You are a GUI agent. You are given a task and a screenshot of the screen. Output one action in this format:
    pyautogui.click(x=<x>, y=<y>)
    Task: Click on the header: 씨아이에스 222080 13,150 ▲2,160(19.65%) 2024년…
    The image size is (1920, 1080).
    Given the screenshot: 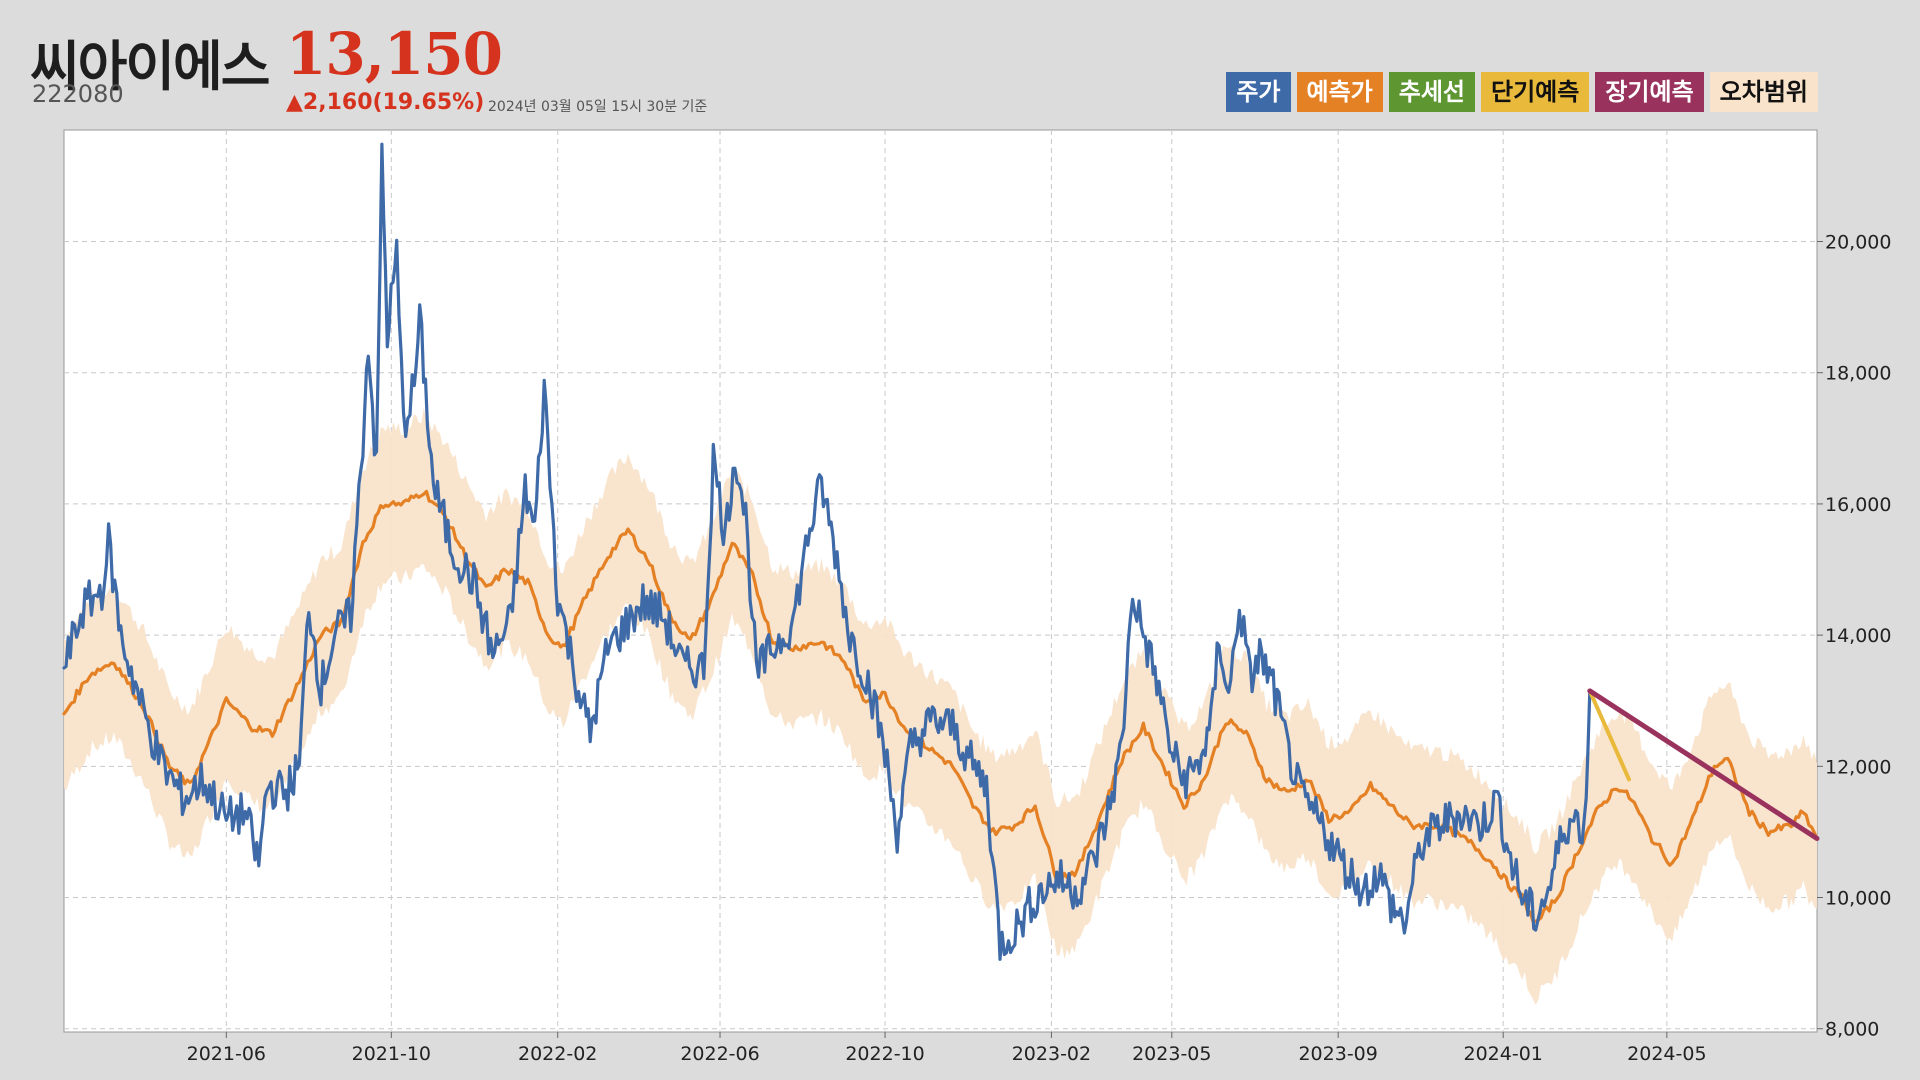 What is the action you would take?
    pyautogui.click(x=960, y=64)
    